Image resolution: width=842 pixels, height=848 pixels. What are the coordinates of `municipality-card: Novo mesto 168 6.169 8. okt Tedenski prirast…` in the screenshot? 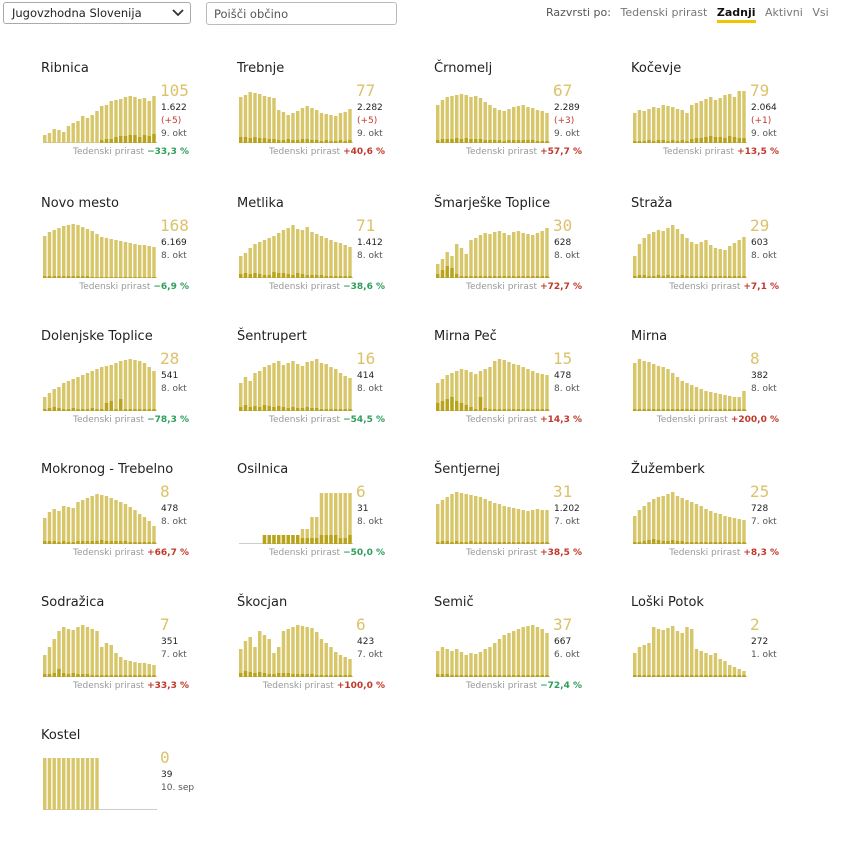 It's located at (126, 256).